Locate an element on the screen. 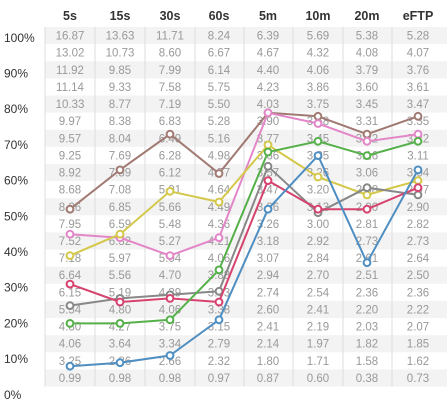 The image size is (447, 419). table-cell: 3.61 is located at coordinates (418, 88).